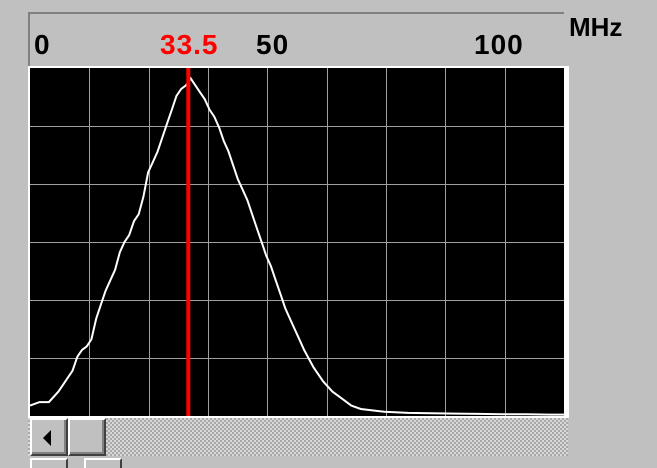  Describe the element at coordinates (296, 39) in the screenshot. I see `frequency-scale: 0 33.5 50 100` at that location.